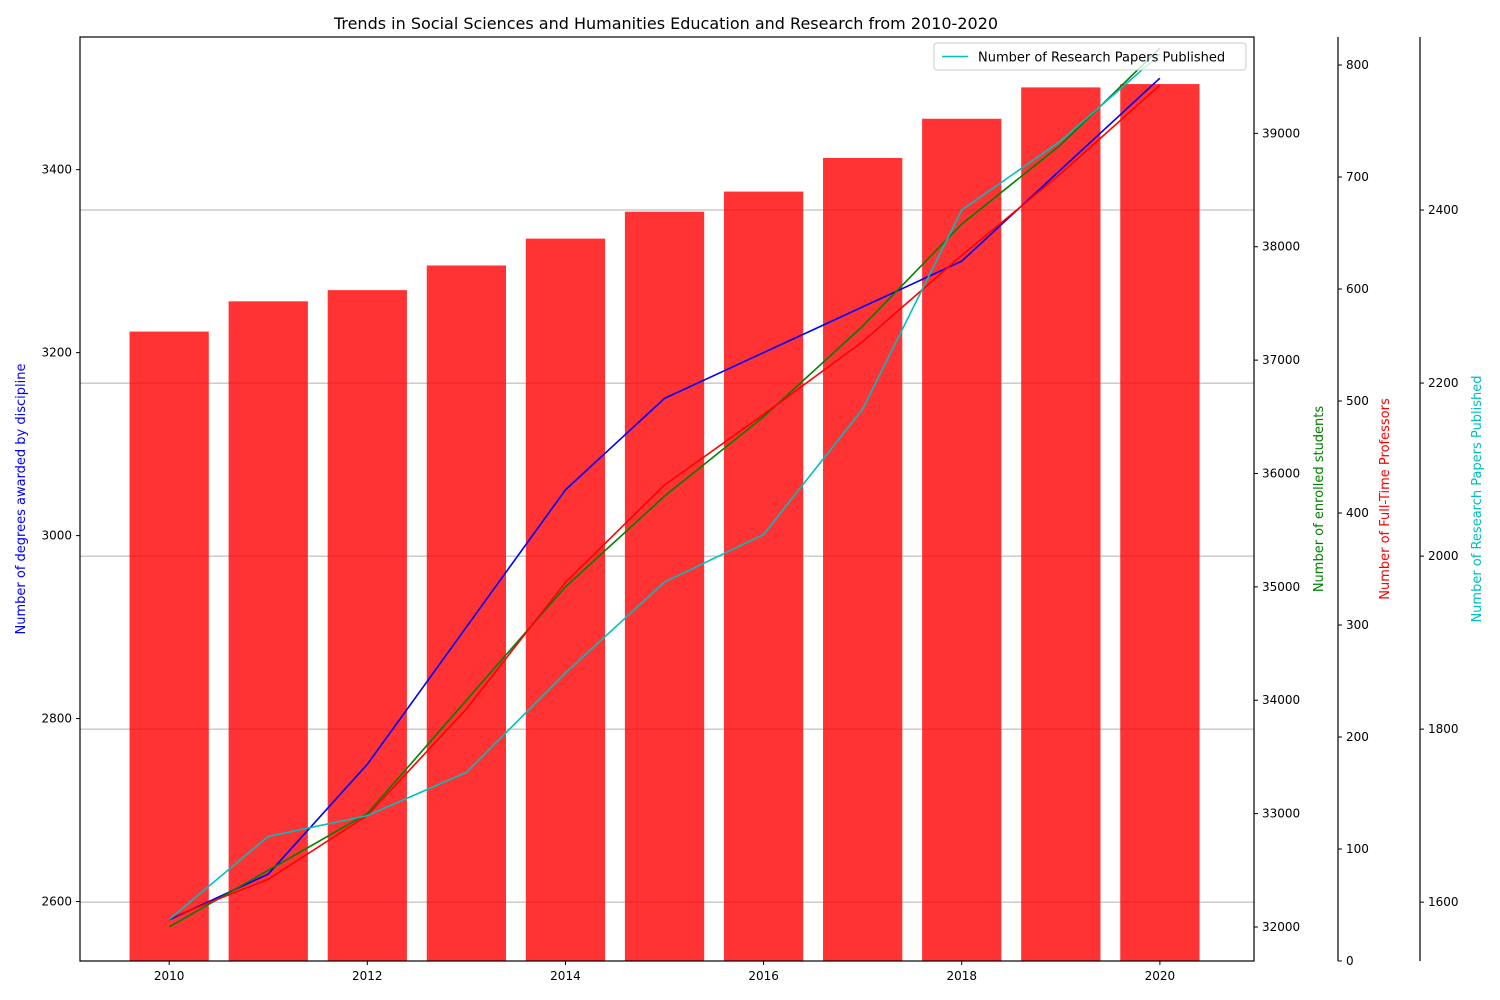 This screenshot has width=1500, height=1000. Describe the element at coordinates (21, 499) in the screenshot. I see `degrees-axis-label: Number of degrees awarded by discipline` at that location.